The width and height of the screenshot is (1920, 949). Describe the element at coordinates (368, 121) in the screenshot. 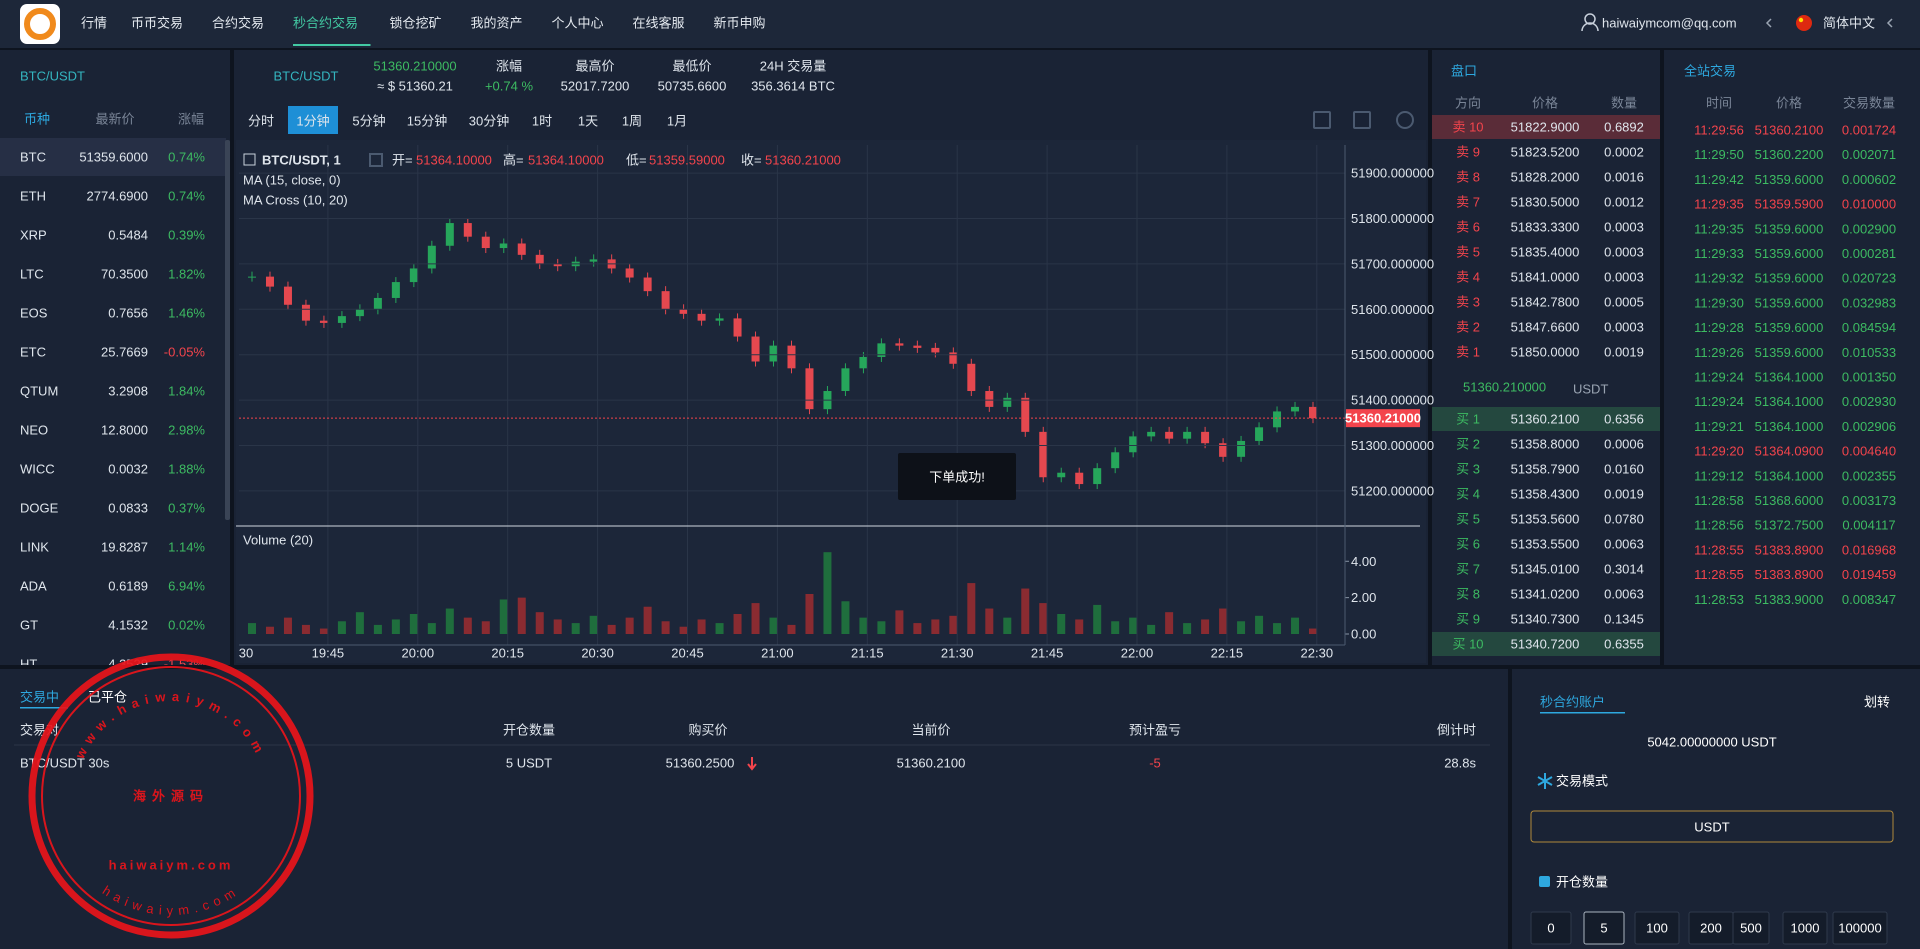

I see `interval-button: 5分钟` at that location.